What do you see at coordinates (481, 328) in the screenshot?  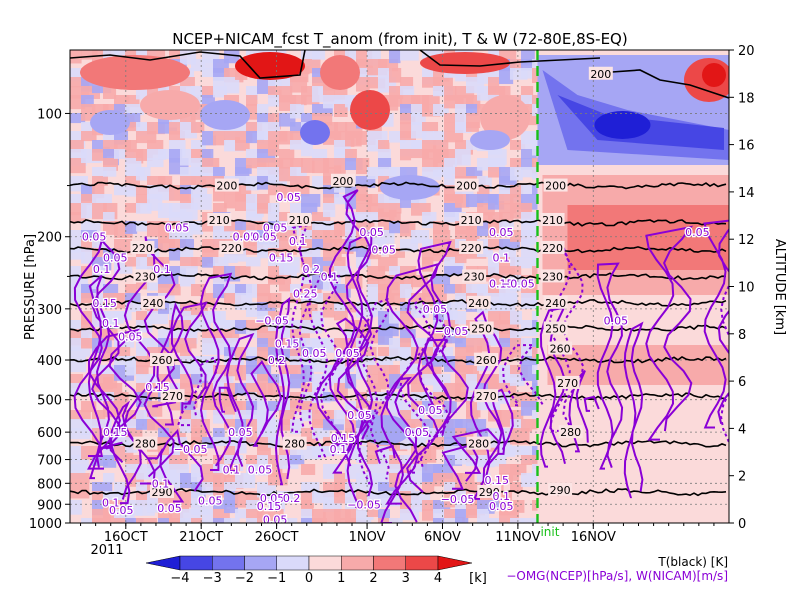 I see `temperature-label: 250` at bounding box center [481, 328].